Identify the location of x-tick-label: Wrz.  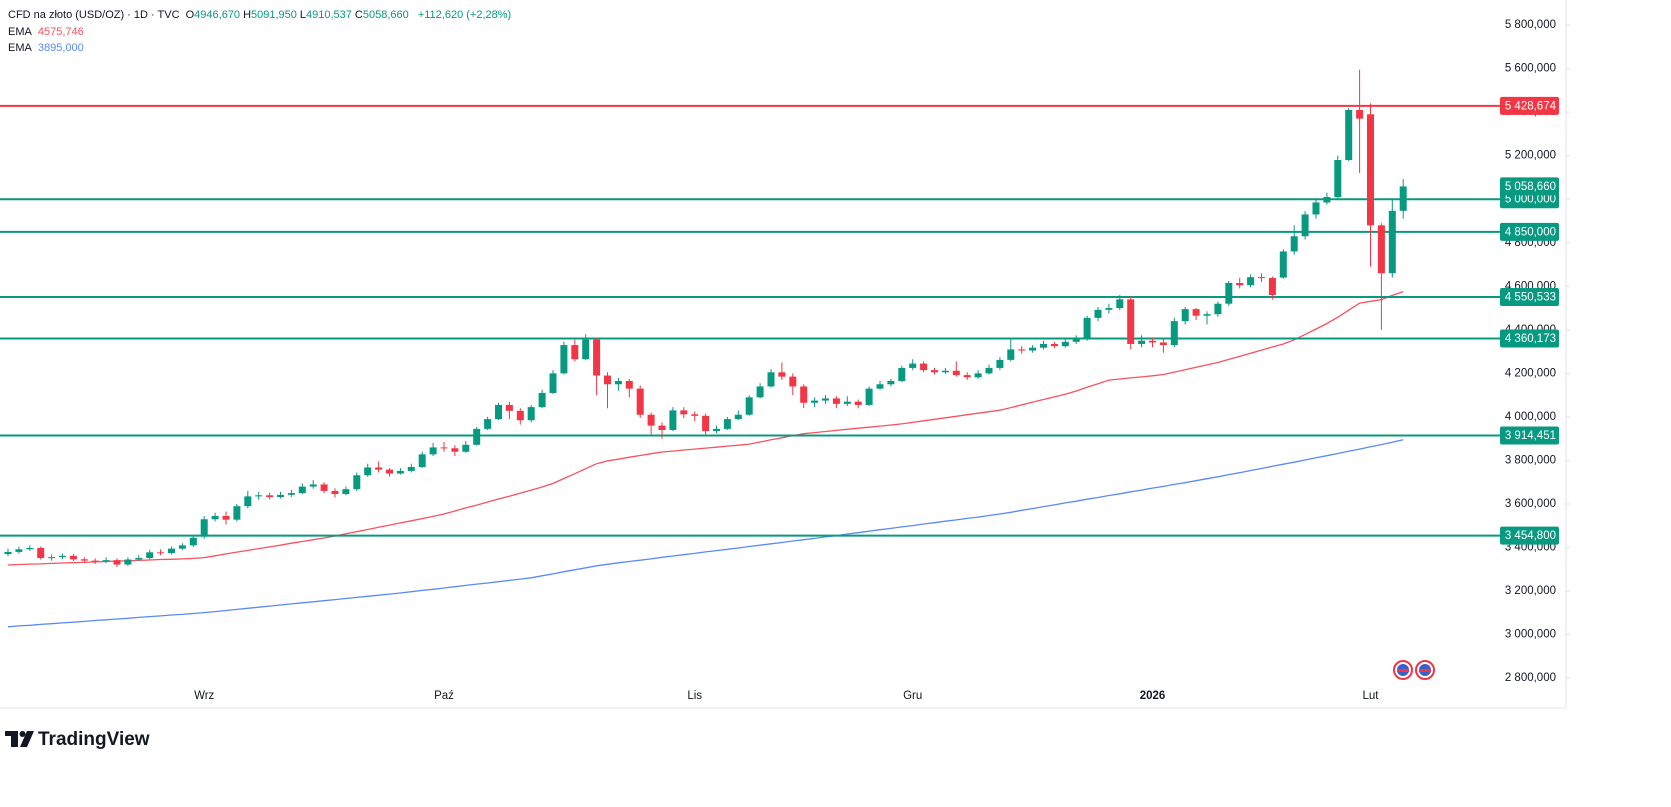
(204, 696).